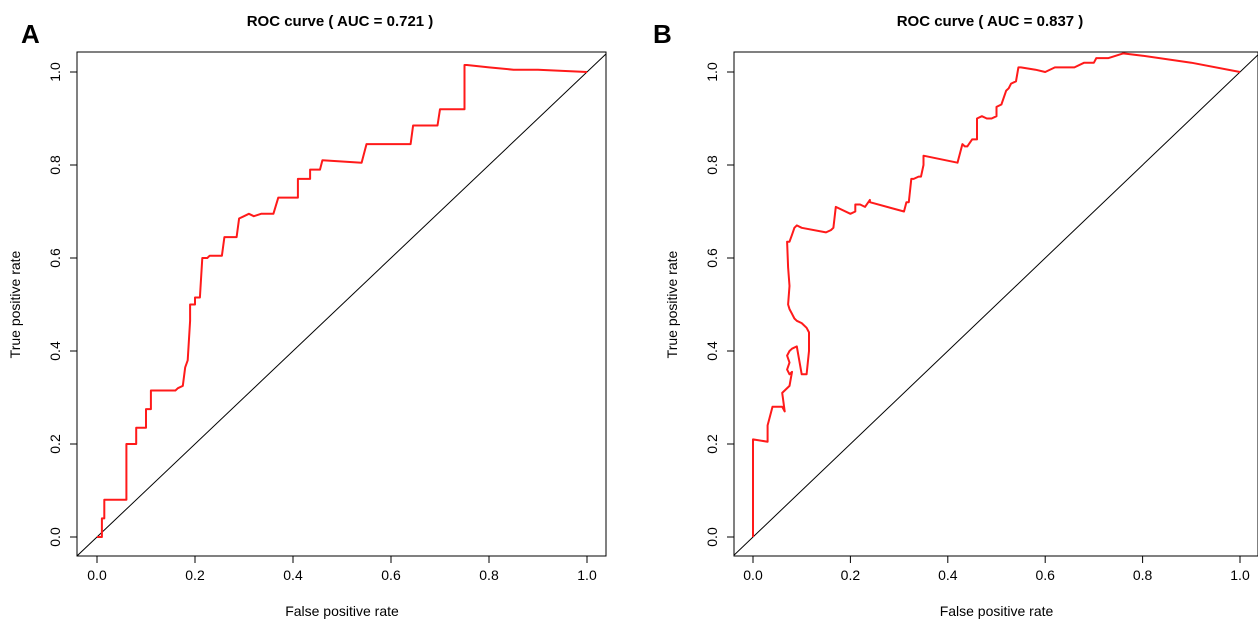 The height and width of the screenshot is (626, 1258). What do you see at coordinates (712, 537) in the screenshot?
I see `panel-b-y-tick-label: 0.0` at bounding box center [712, 537].